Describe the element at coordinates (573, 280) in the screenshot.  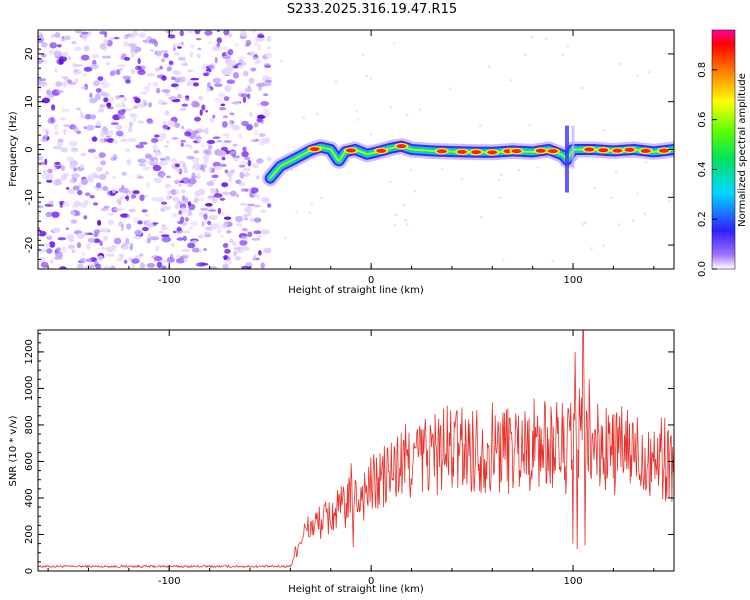
I see `x-tick-label: 100` at that location.